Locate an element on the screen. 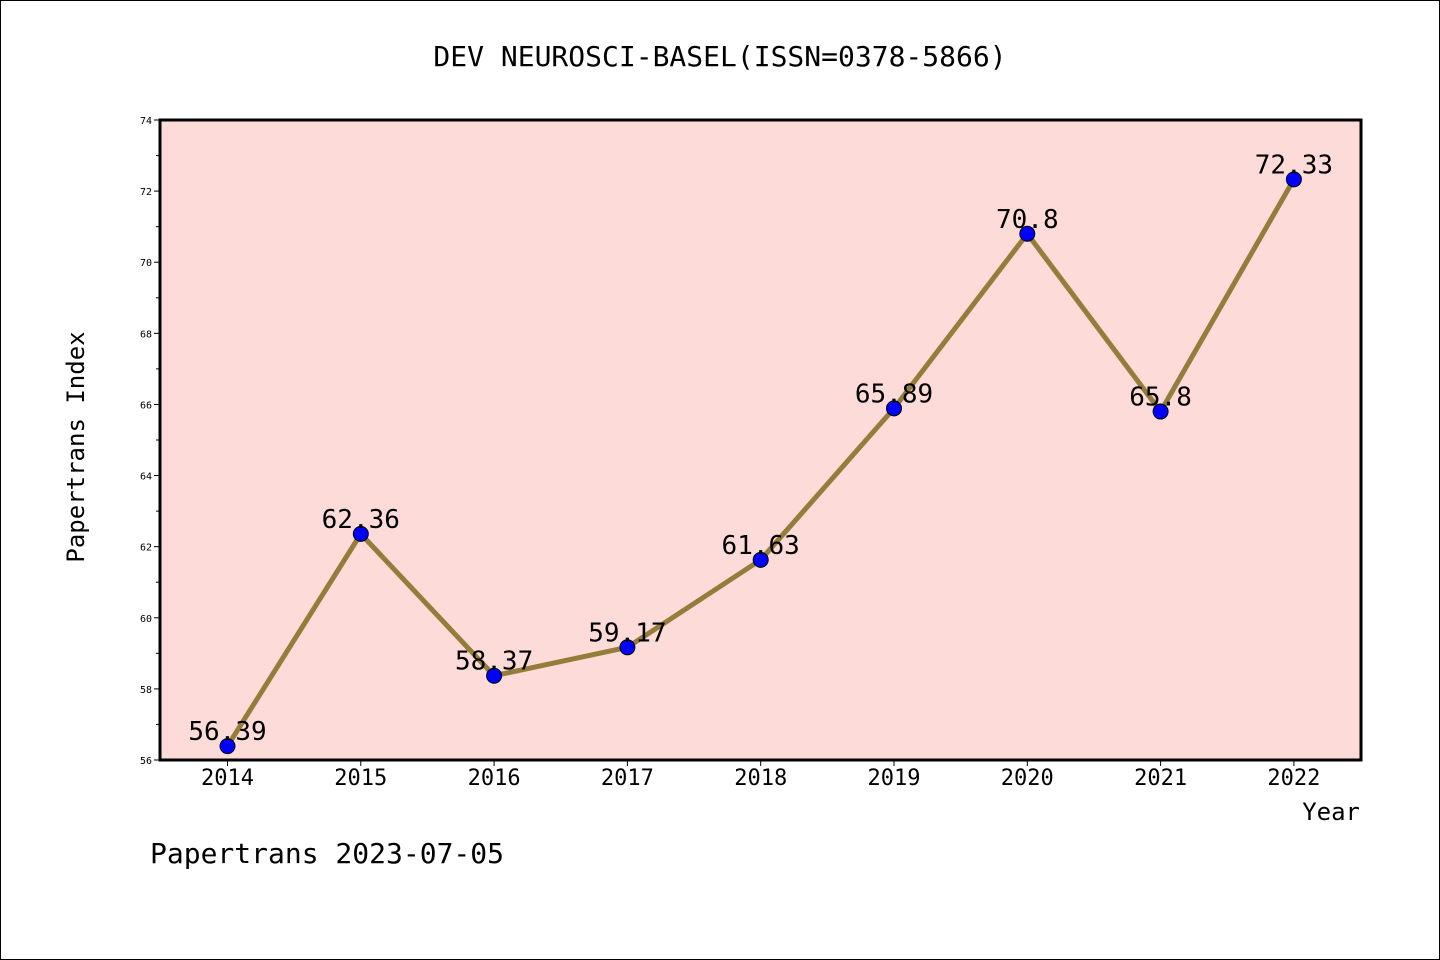 The width and height of the screenshot is (1440, 960). y-tick-label: 56 is located at coordinates (146, 761).